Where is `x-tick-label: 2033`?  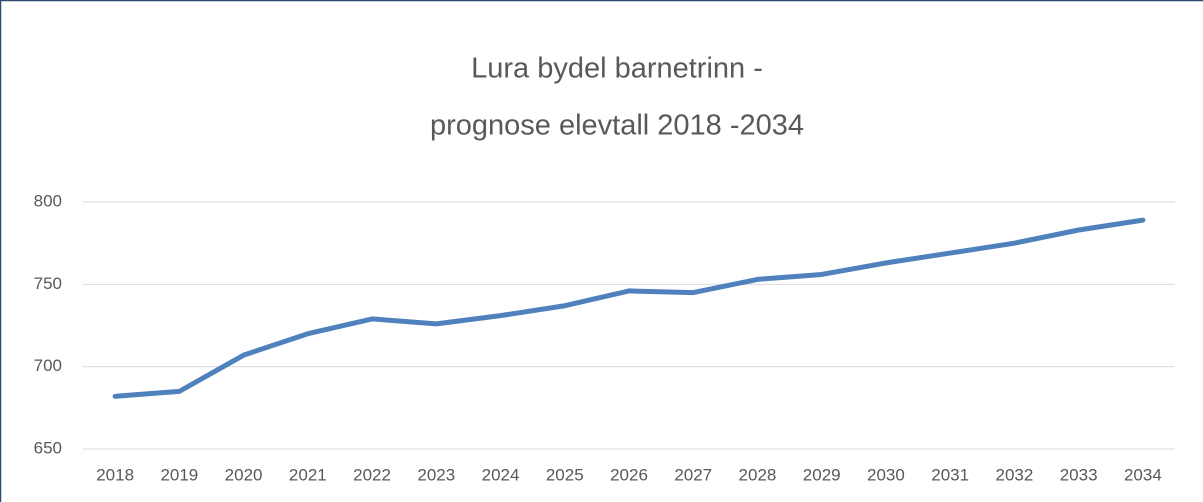 x-tick-label: 2033 is located at coordinates (1079, 474).